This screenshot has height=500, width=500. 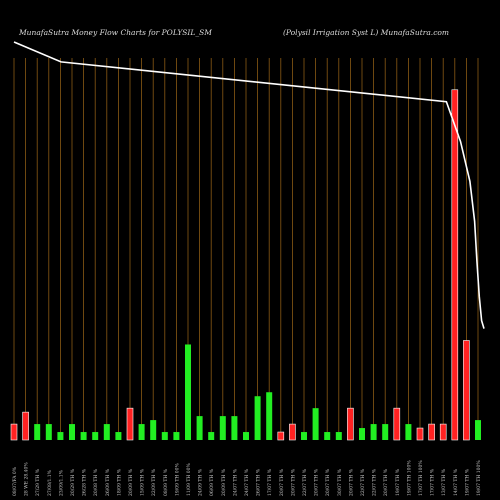 What do you see at coordinates (27, 479) in the screenshot?
I see `x-tick-label: 28 WE 28.40%` at bounding box center [27, 479].